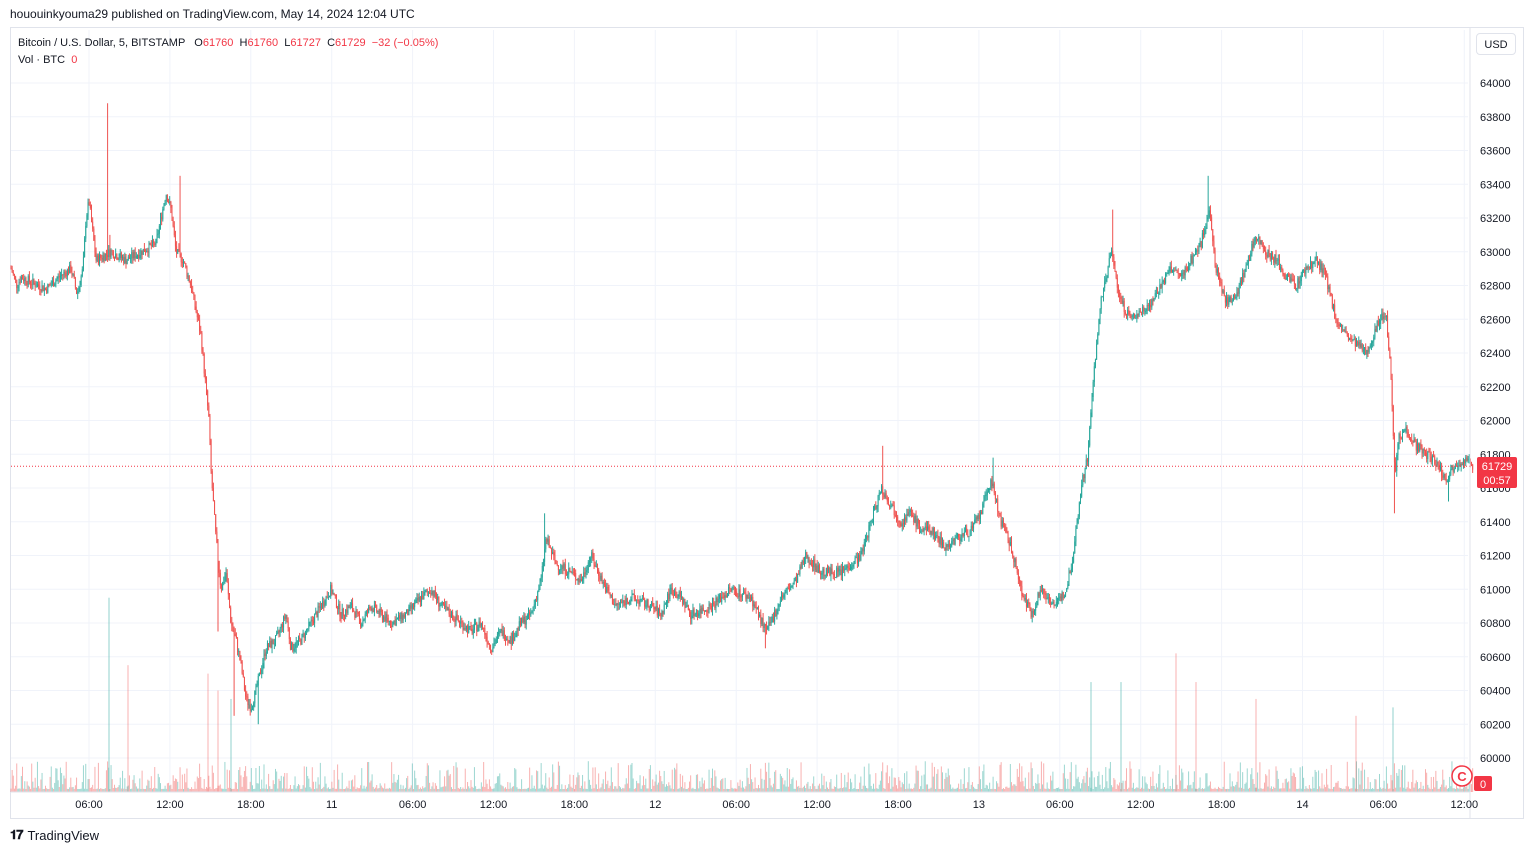  I want to click on y-tick-label: 60800, so click(1495, 624).